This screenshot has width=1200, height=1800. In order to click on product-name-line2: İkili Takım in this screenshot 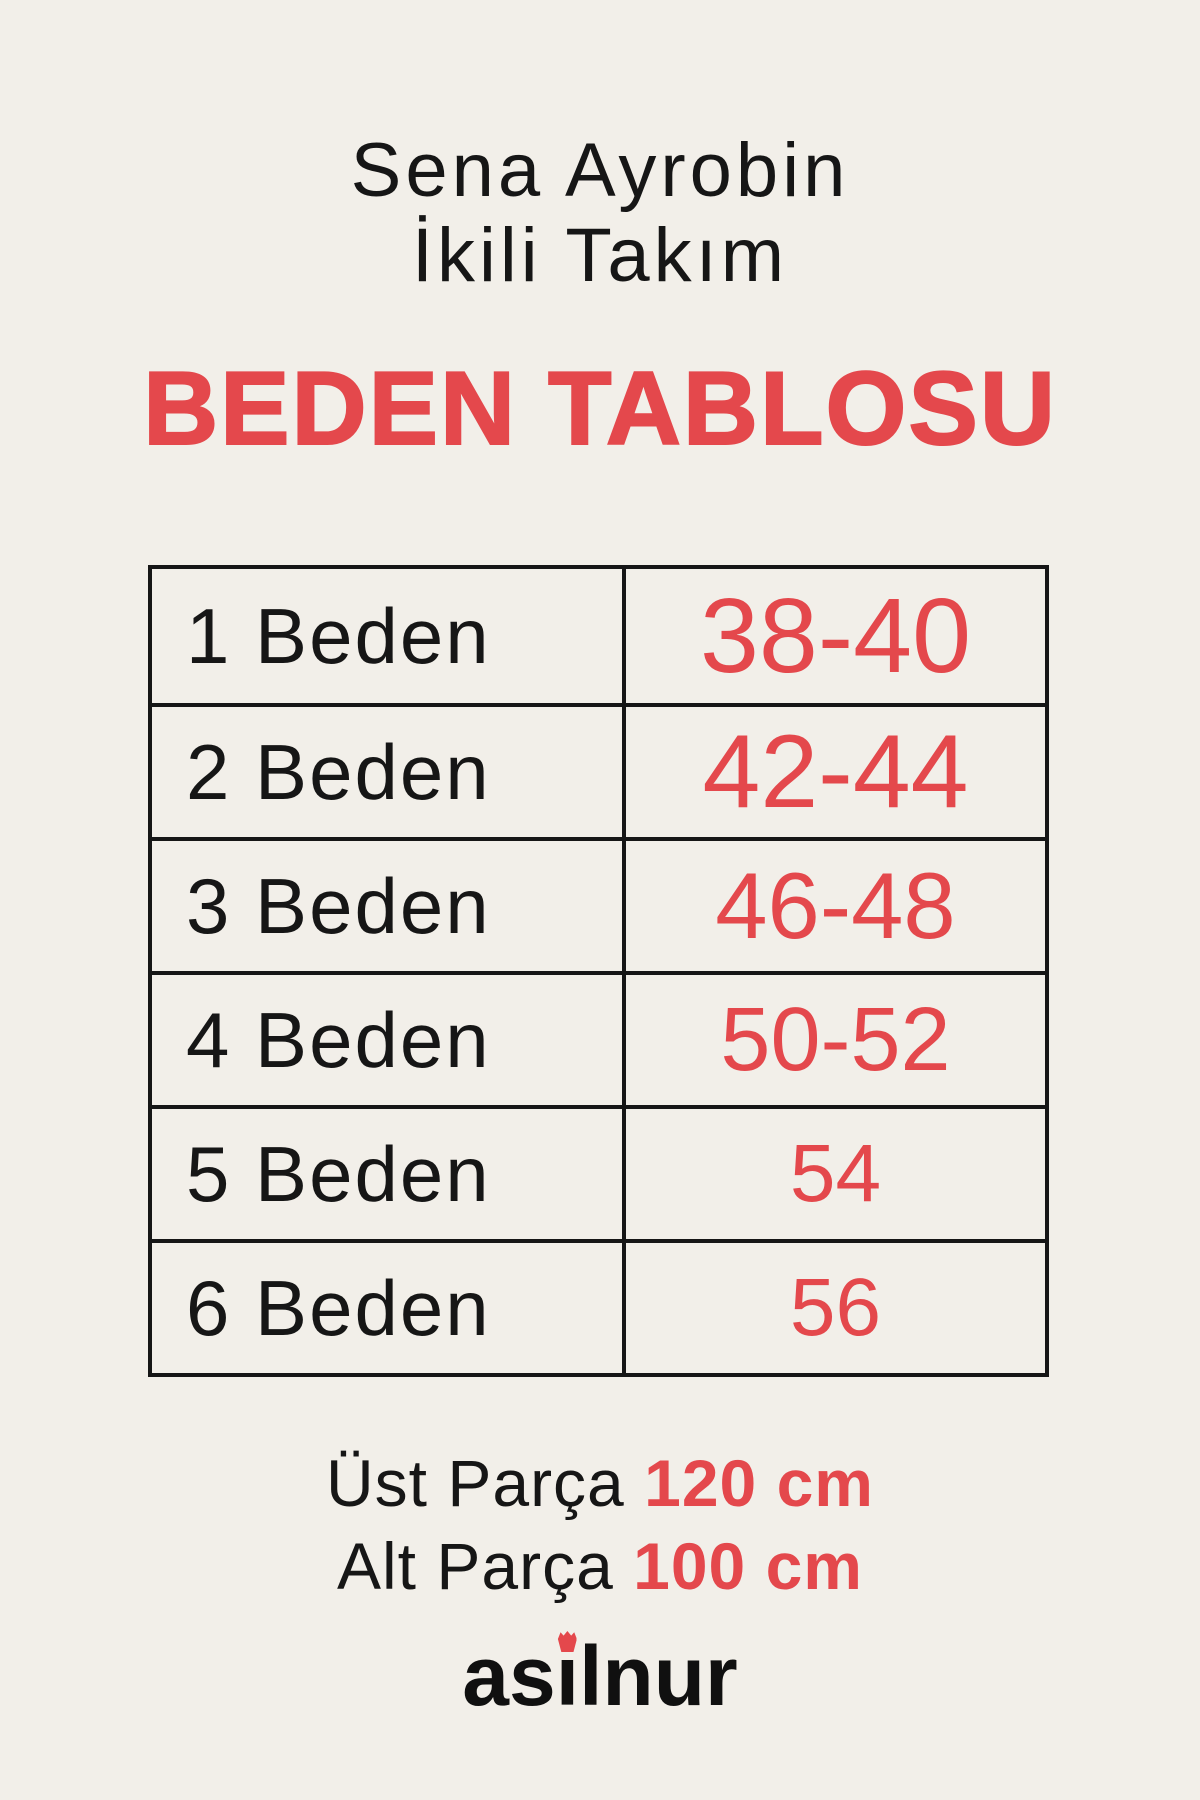, I will do `click(600, 256)`.